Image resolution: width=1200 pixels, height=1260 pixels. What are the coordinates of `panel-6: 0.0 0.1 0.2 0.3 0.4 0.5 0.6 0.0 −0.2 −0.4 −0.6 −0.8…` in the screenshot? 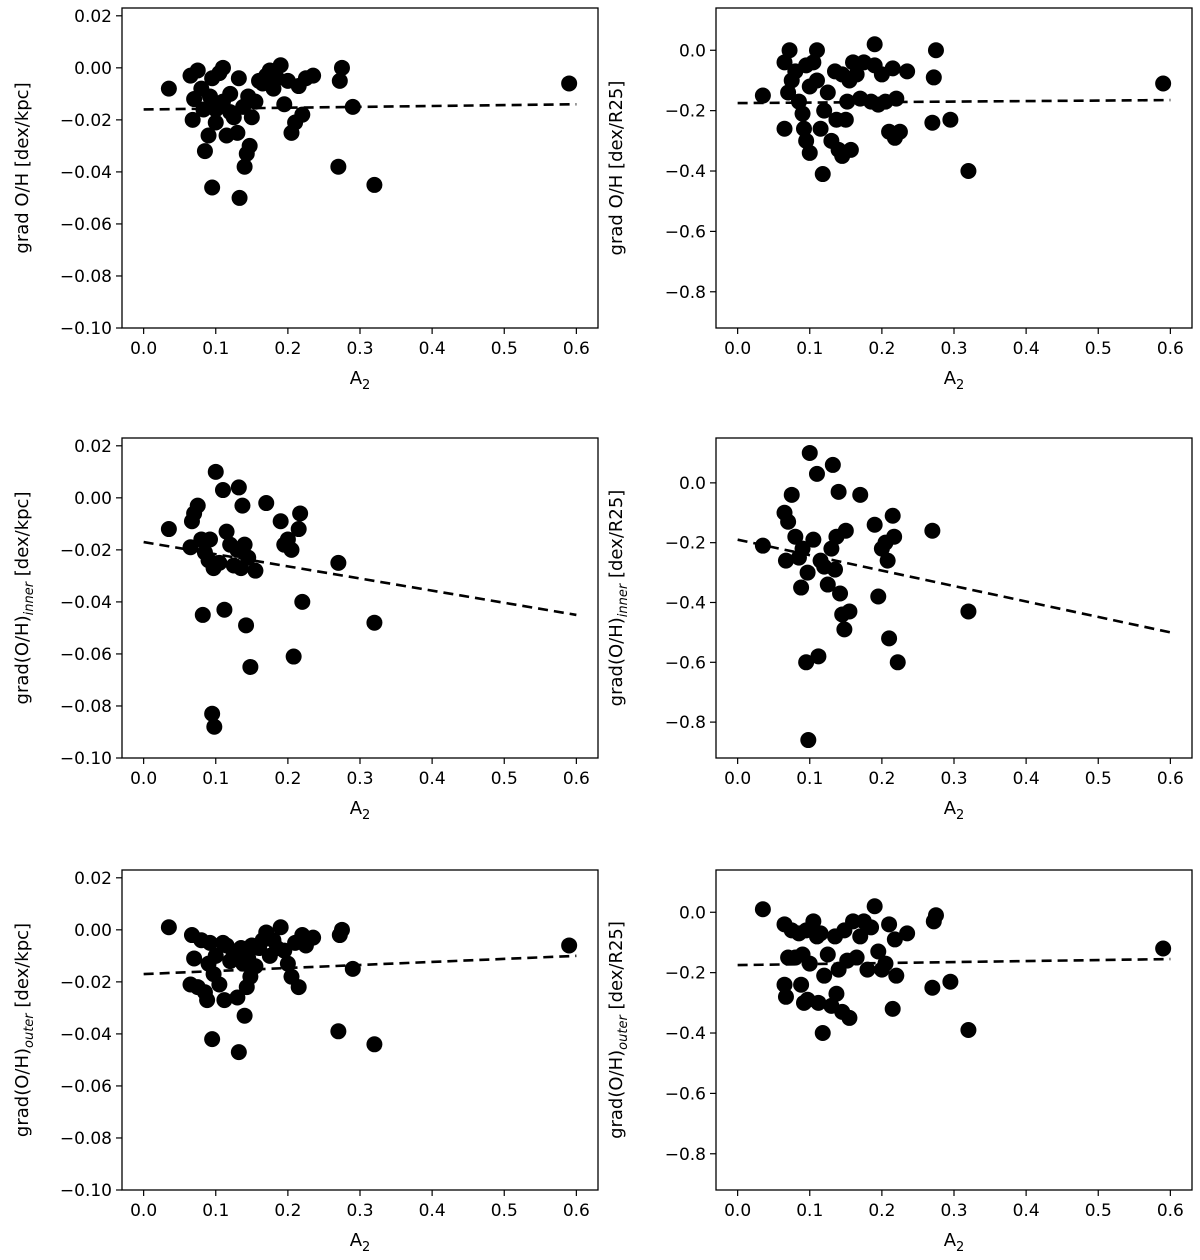 It's located at (899, 1062).